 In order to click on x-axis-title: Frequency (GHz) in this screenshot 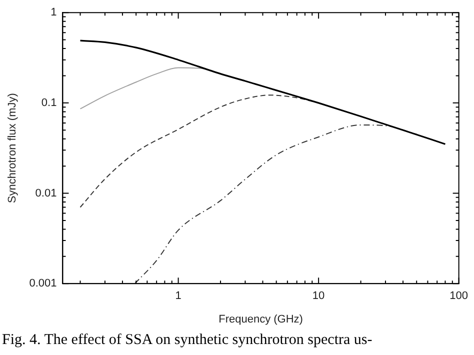, I will do `click(260, 319)`.